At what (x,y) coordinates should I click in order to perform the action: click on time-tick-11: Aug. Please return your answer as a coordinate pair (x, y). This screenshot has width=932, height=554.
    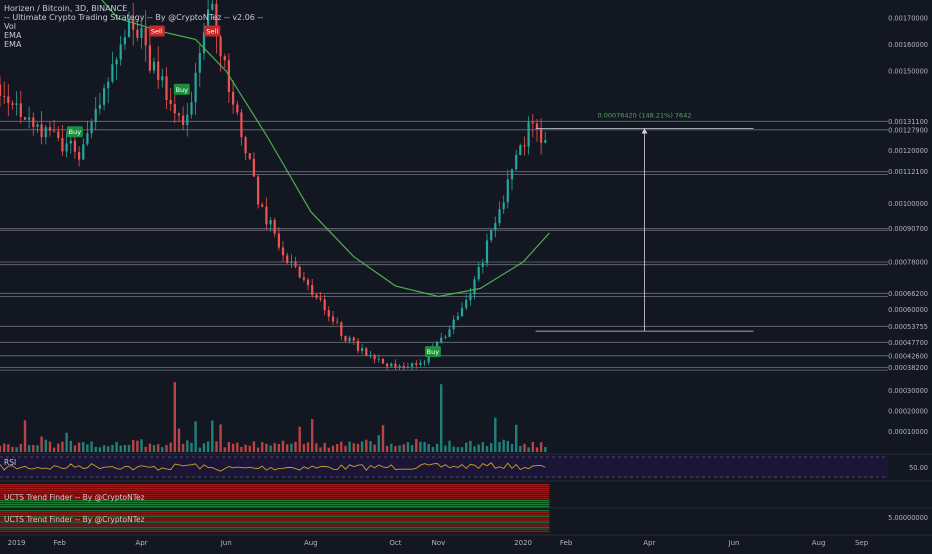
    Looking at the image, I should click on (819, 543).